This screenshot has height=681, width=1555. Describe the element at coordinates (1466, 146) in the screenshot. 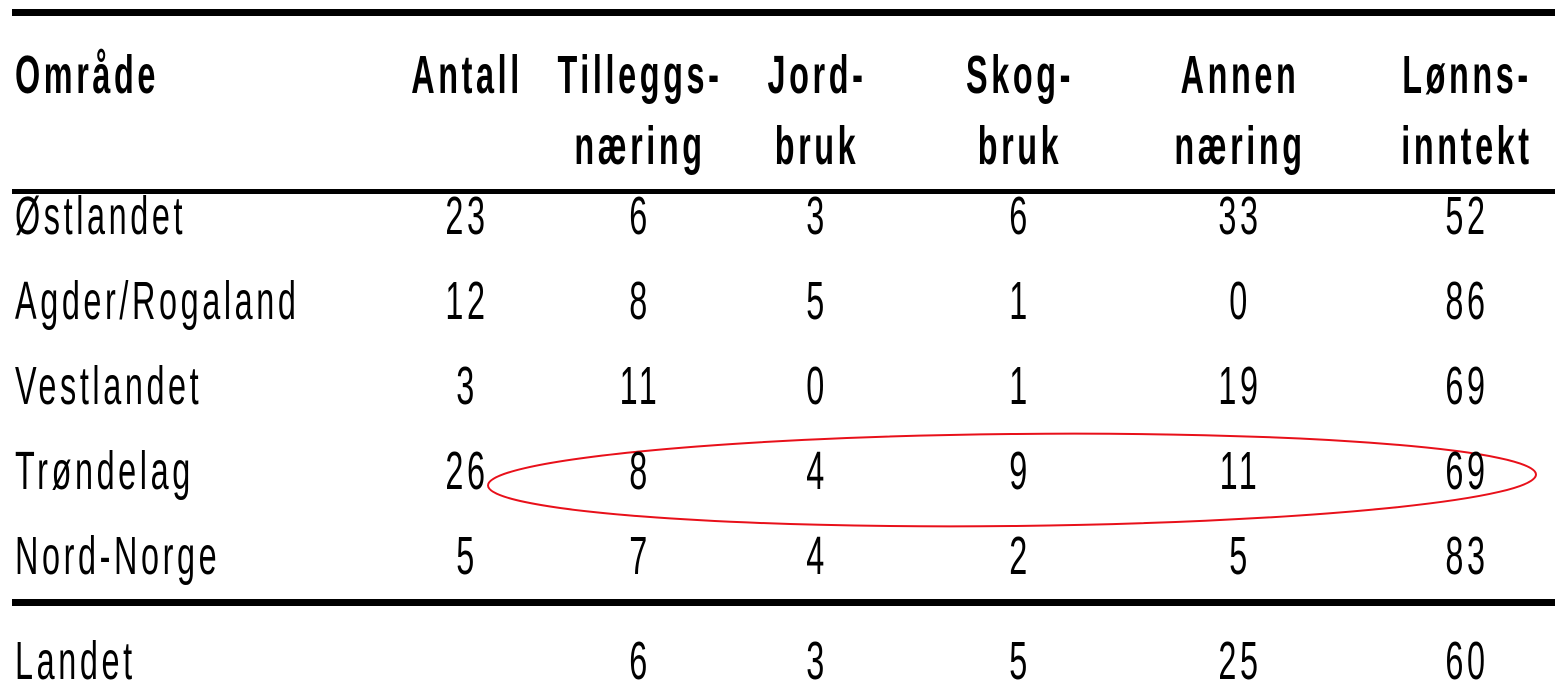

I see `column-header: inntekt` at that location.